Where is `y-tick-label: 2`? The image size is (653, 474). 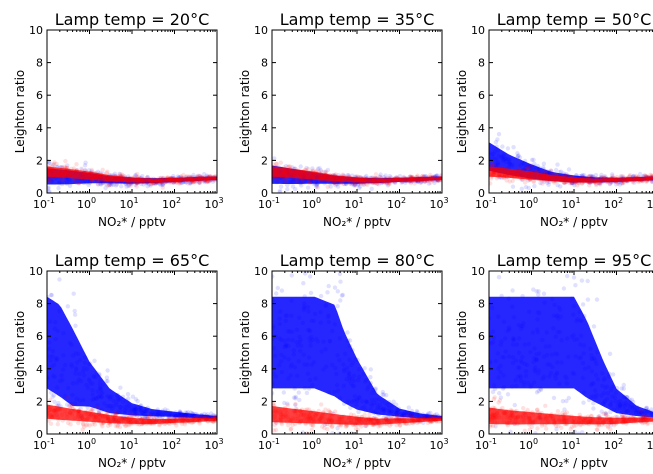 y-tick-label: 2 is located at coordinates (481, 160).